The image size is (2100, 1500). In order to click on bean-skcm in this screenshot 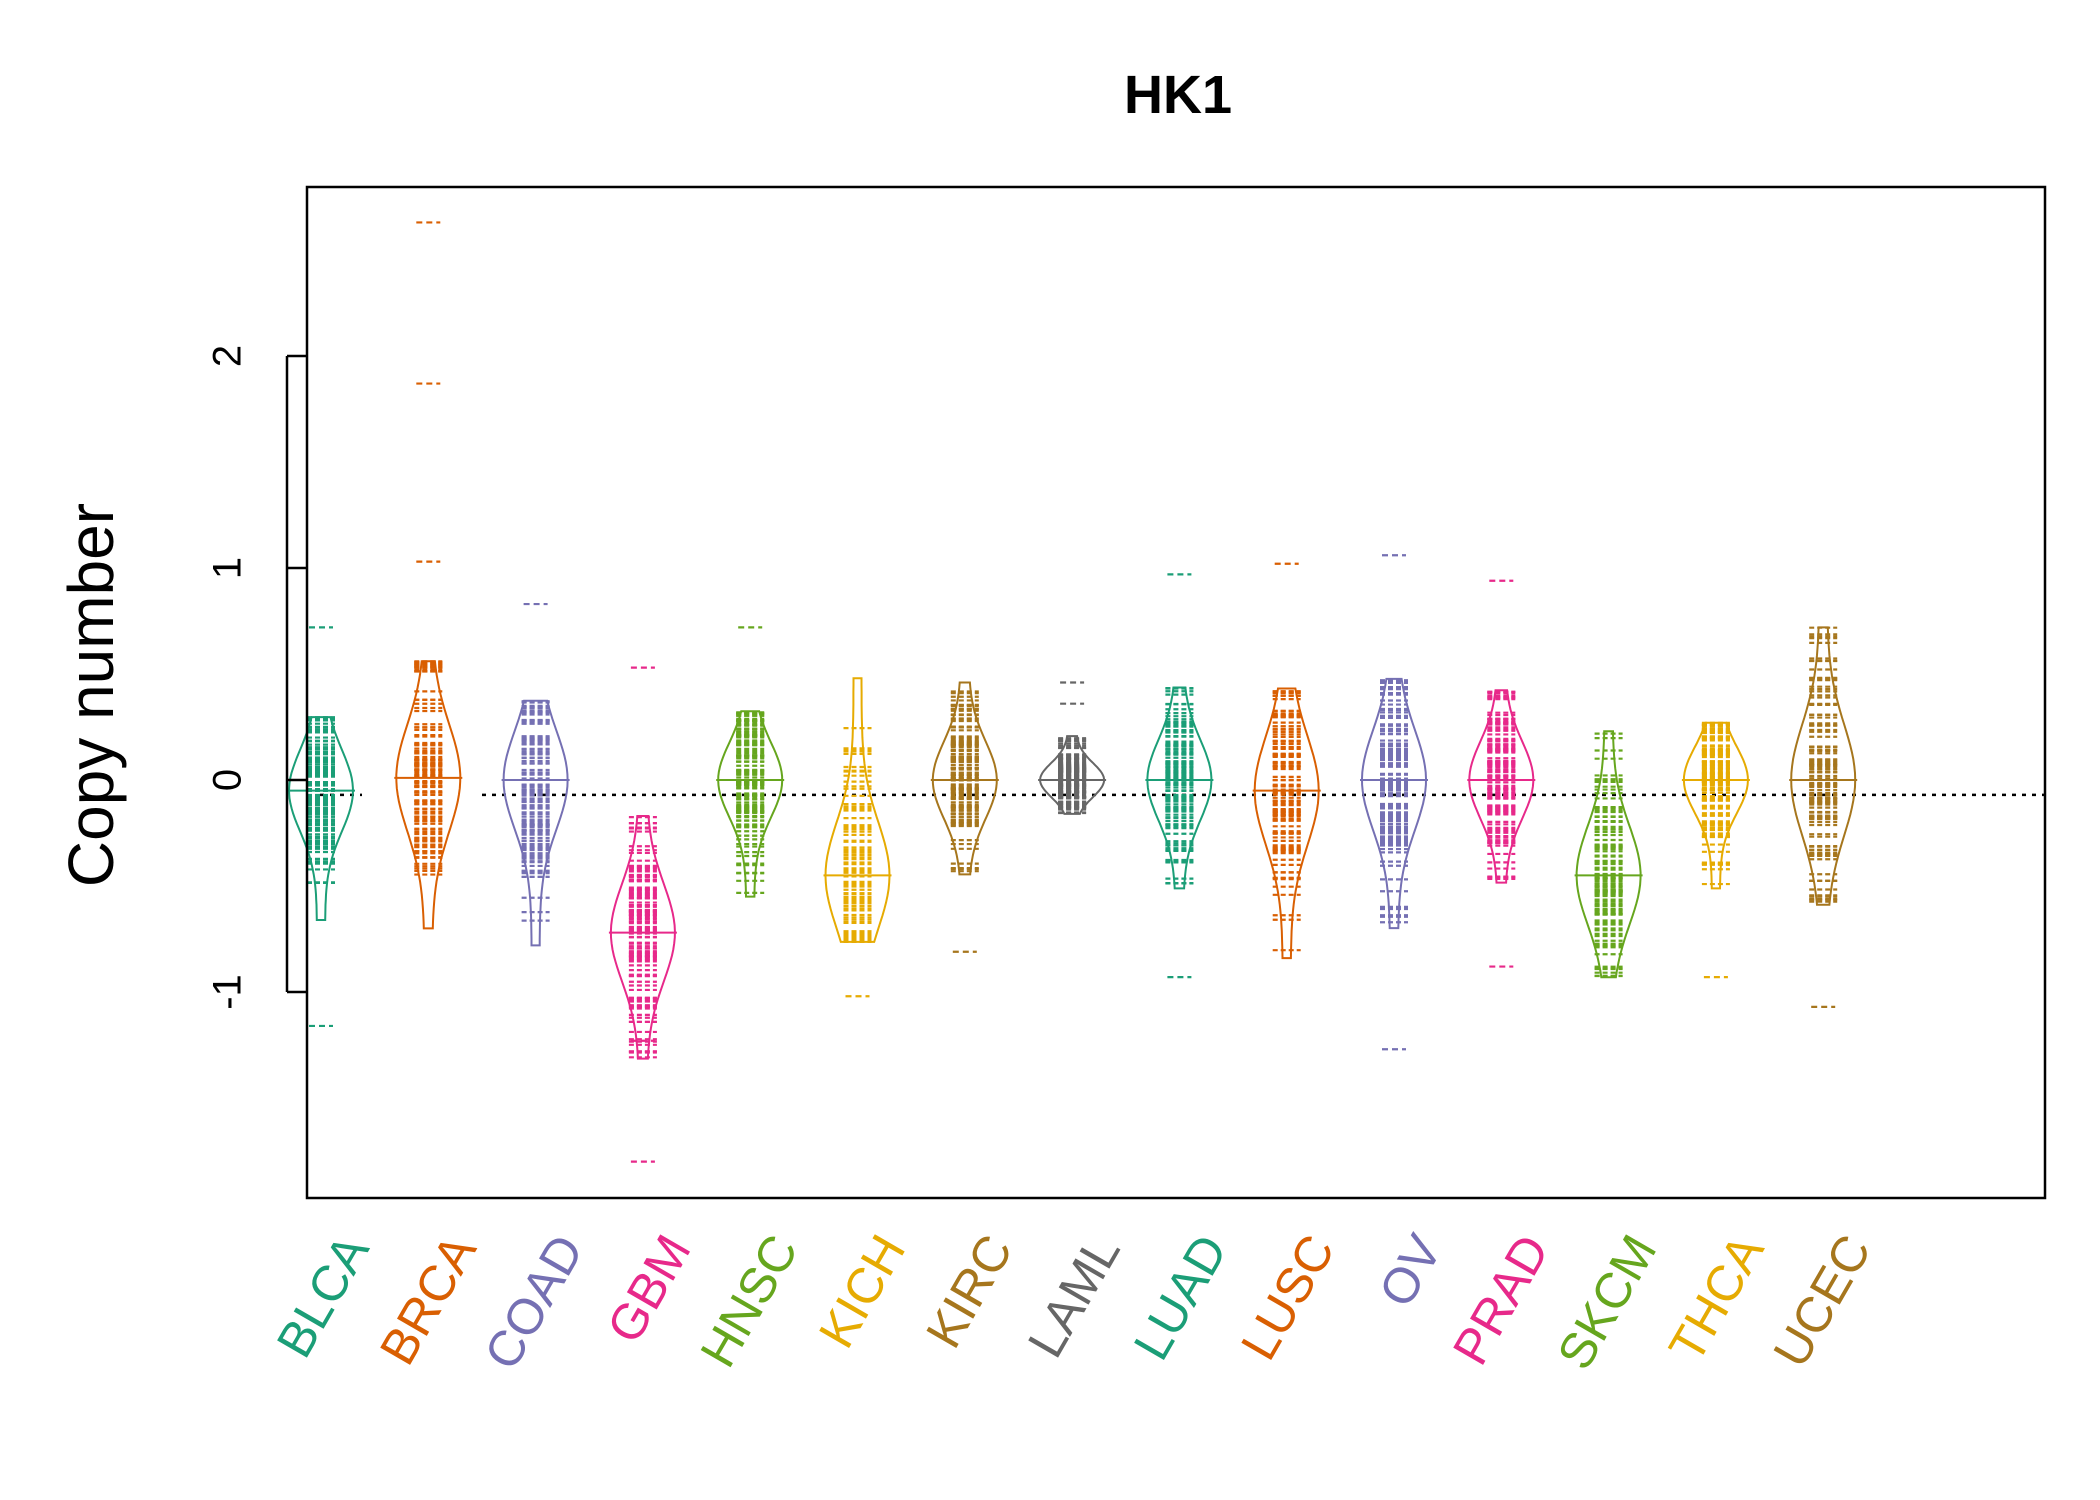, I will do `click(1608, 854)`.